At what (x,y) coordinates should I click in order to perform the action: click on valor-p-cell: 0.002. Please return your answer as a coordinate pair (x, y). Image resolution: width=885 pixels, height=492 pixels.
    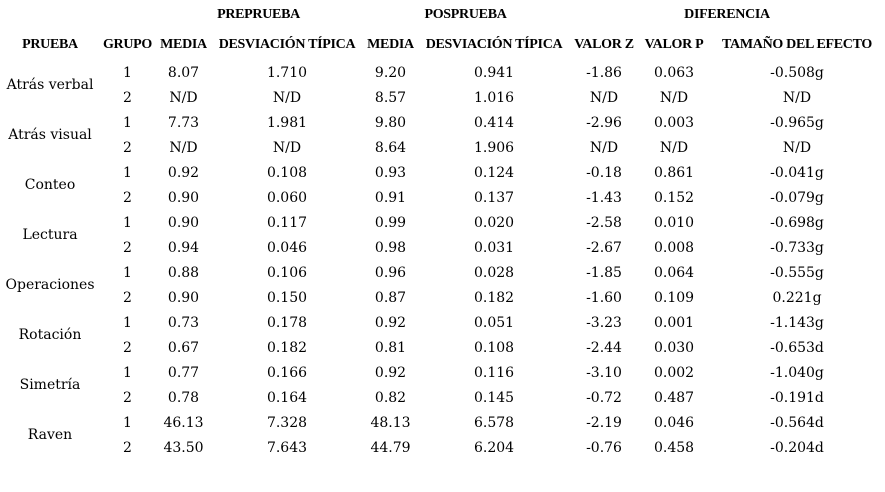
    Looking at the image, I should click on (674, 372).